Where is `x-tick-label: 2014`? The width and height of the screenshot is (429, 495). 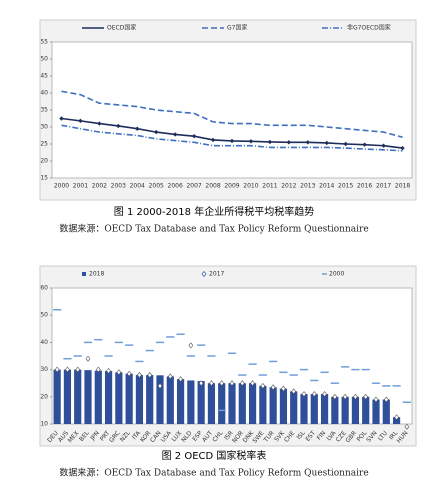
x-tick-label: 2014 is located at coordinates (326, 186).